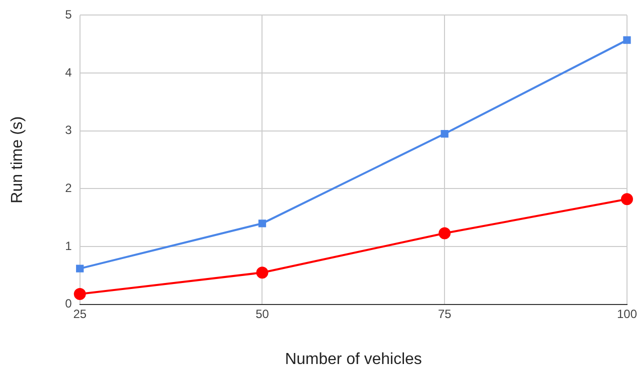 This screenshot has height=373, width=640. I want to click on y-tick-label: 3, so click(68, 130).